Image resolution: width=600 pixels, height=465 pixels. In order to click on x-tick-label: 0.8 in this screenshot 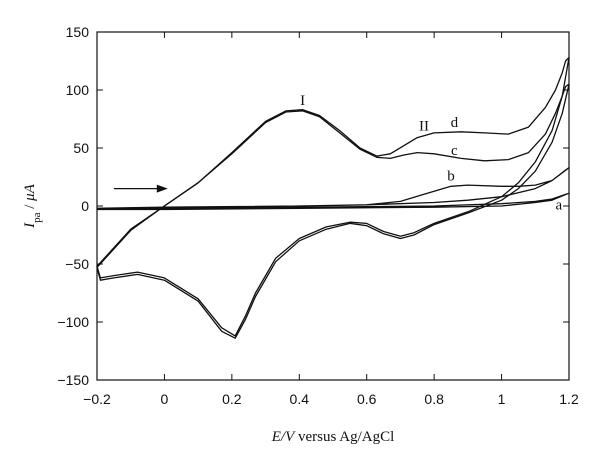, I will do `click(434, 399)`.